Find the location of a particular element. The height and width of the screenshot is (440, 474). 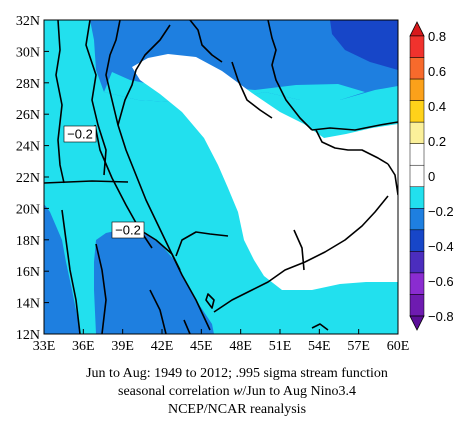

lat-tick-label: 24N is located at coordinates (28, 147).